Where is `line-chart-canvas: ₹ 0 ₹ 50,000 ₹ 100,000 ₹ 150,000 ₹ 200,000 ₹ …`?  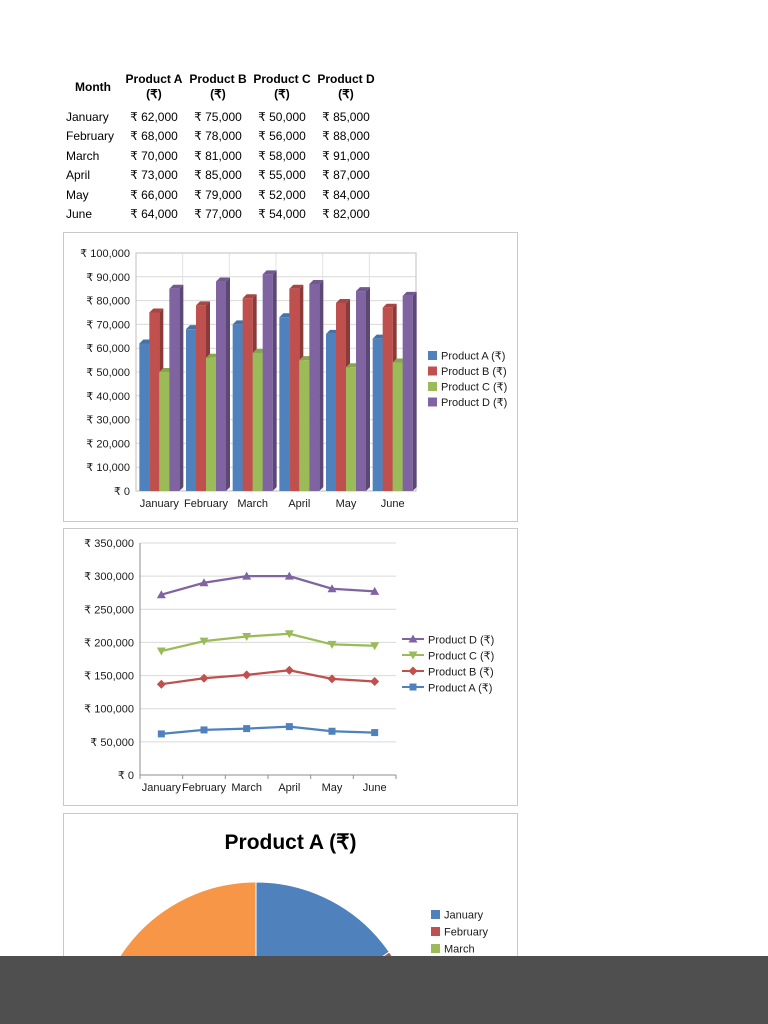 line-chart-canvas: ₹ 0 ₹ 50,000 ₹ 100,000 ₹ 150,000 ₹ 200,000 ₹ … is located at coordinates (289, 666).